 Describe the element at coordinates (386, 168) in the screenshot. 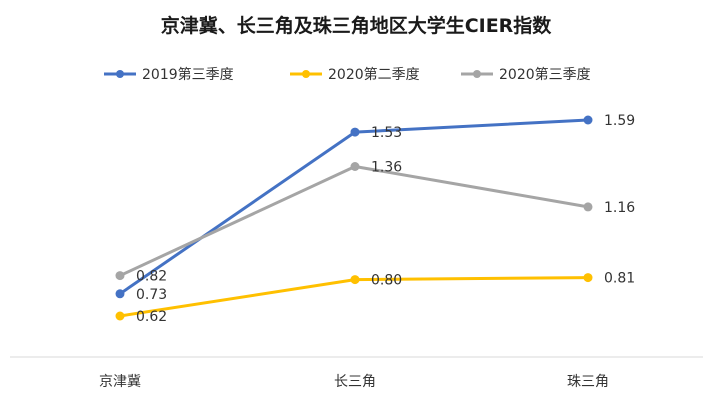

I see `data-label-2-1: 1.36` at that location.